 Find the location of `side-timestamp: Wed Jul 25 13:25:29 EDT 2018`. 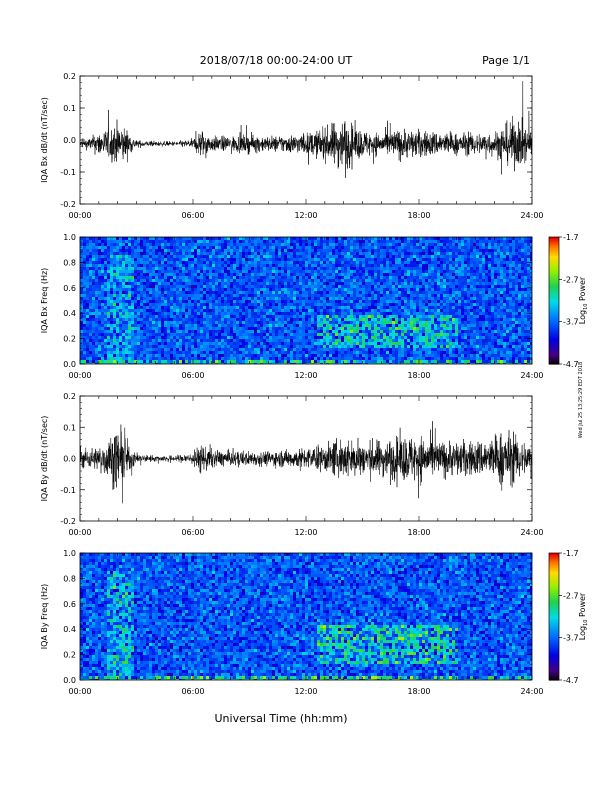

side-timestamp: Wed Jul 25 13:25:29 EDT 2018 is located at coordinates (581, 400).